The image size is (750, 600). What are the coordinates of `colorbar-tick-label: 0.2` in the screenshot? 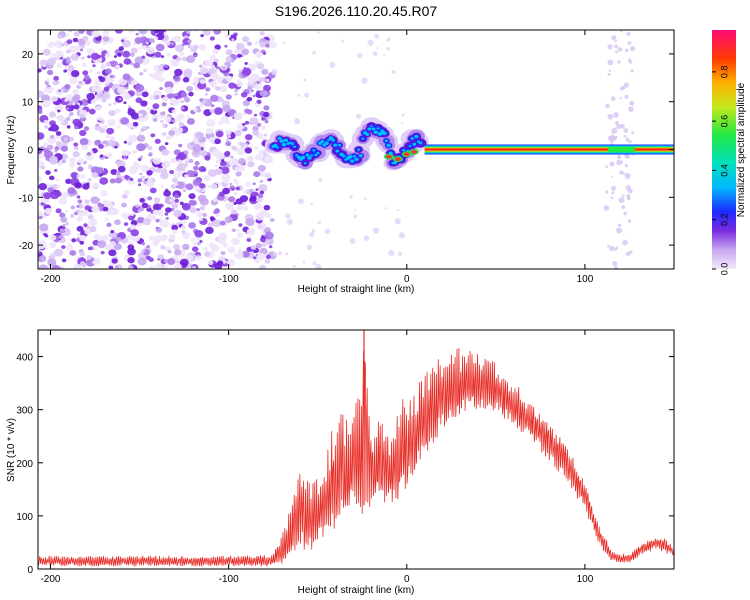 It's located at (725, 219).